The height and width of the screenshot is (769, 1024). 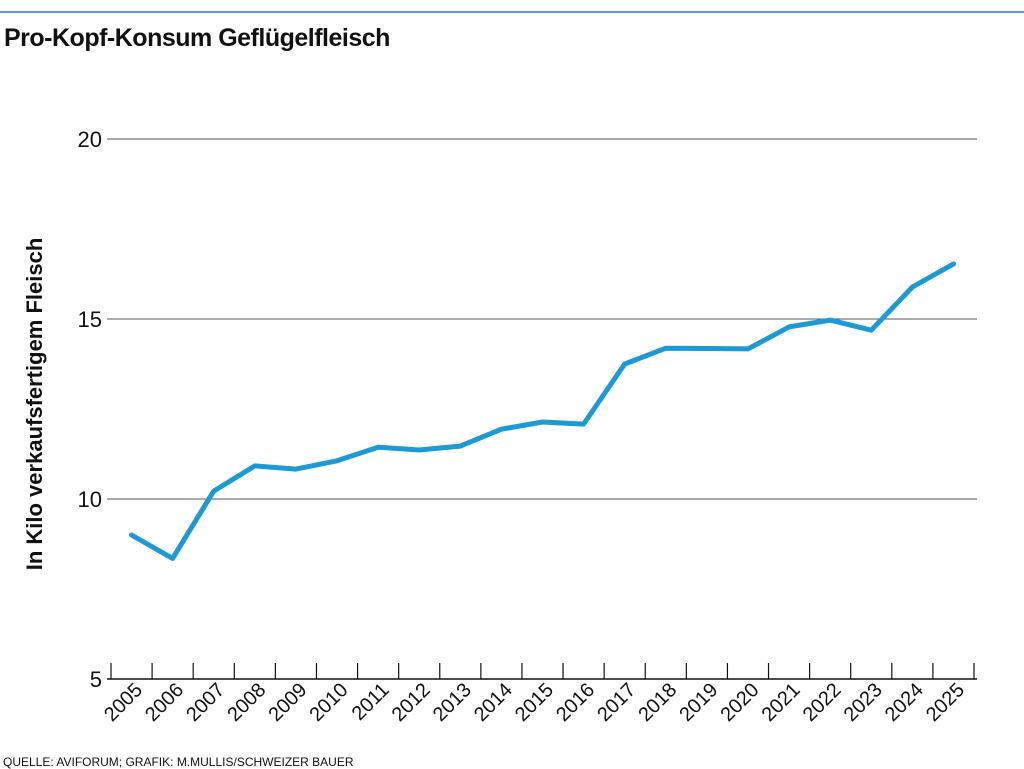 I want to click on x-tick-label: 2024, so click(x=904, y=702).